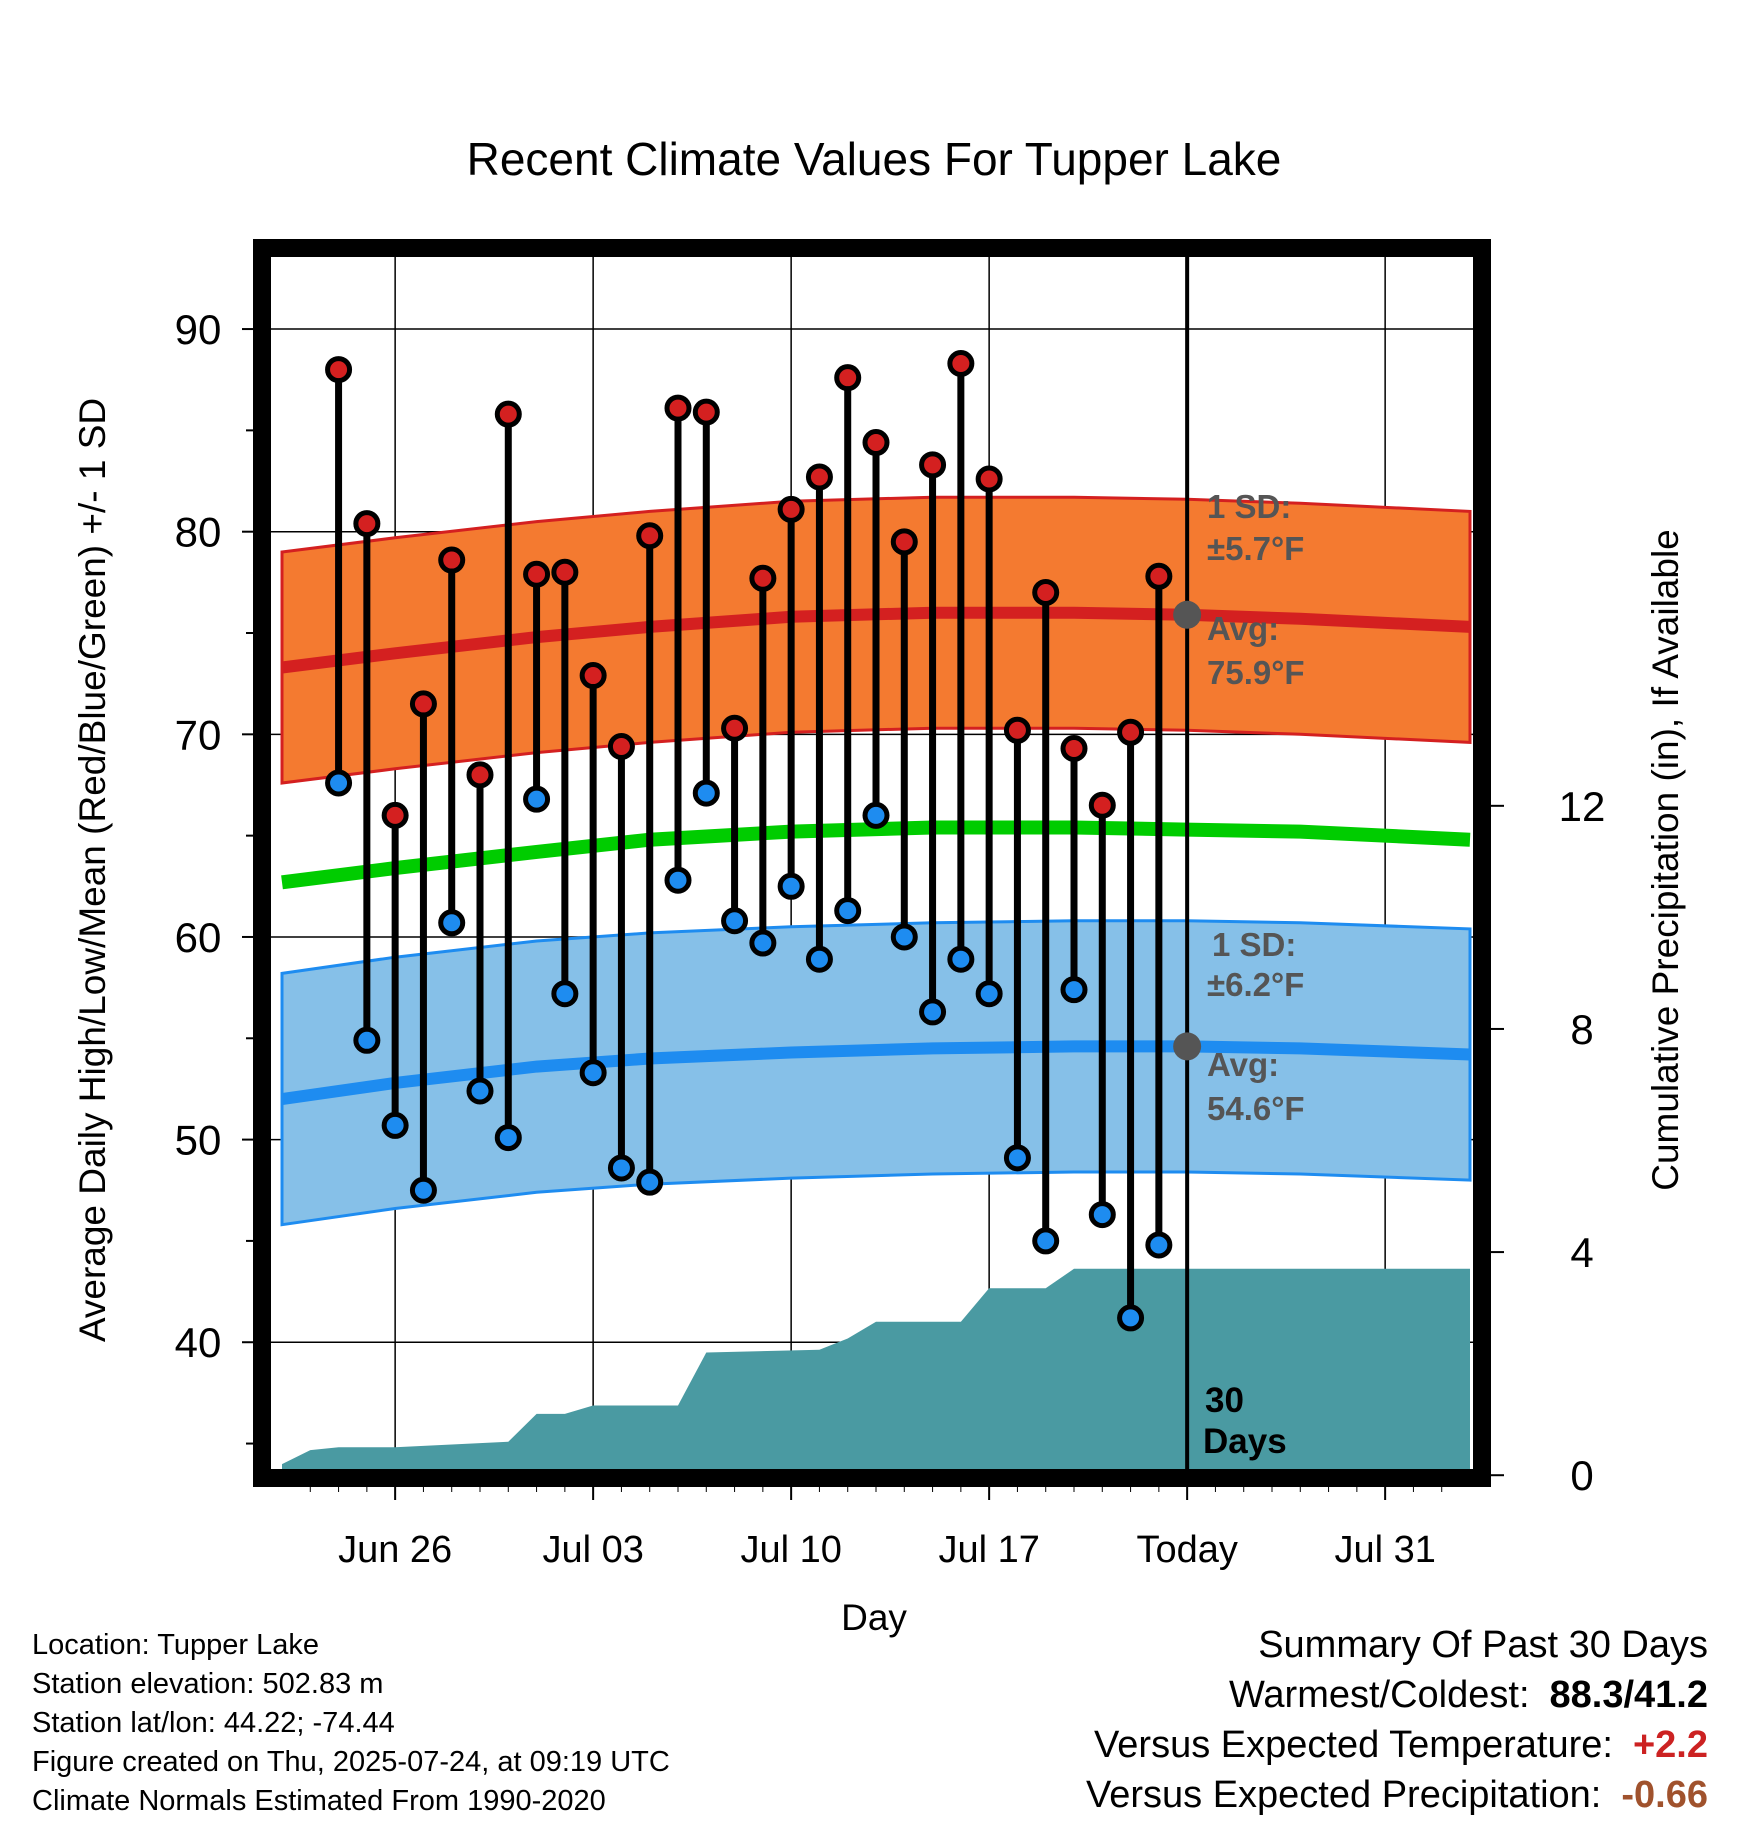 The image size is (1748, 1828). I want to click on y-tick-label: 80, so click(198, 532).